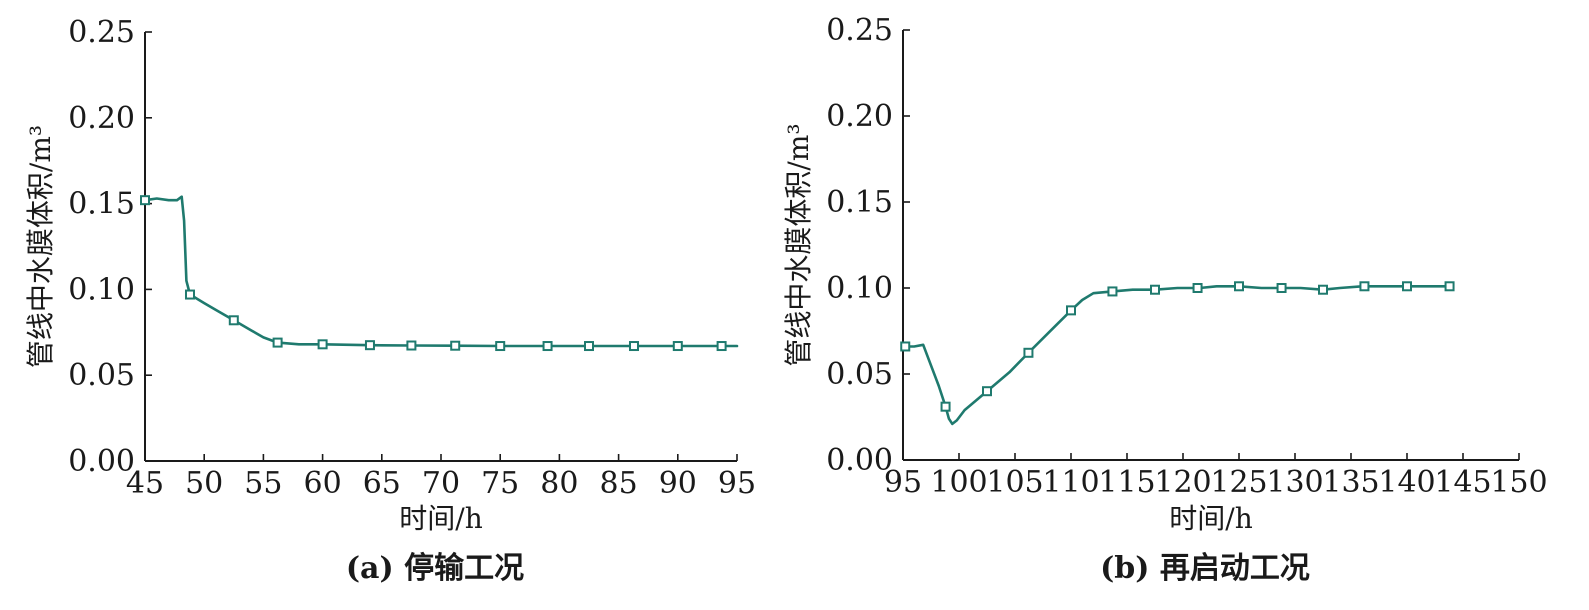 Image resolution: width=1589 pixels, height=610 pixels. What do you see at coordinates (1014, 482) in the screenshot?
I see `x-tick-label: 105` at bounding box center [1014, 482].